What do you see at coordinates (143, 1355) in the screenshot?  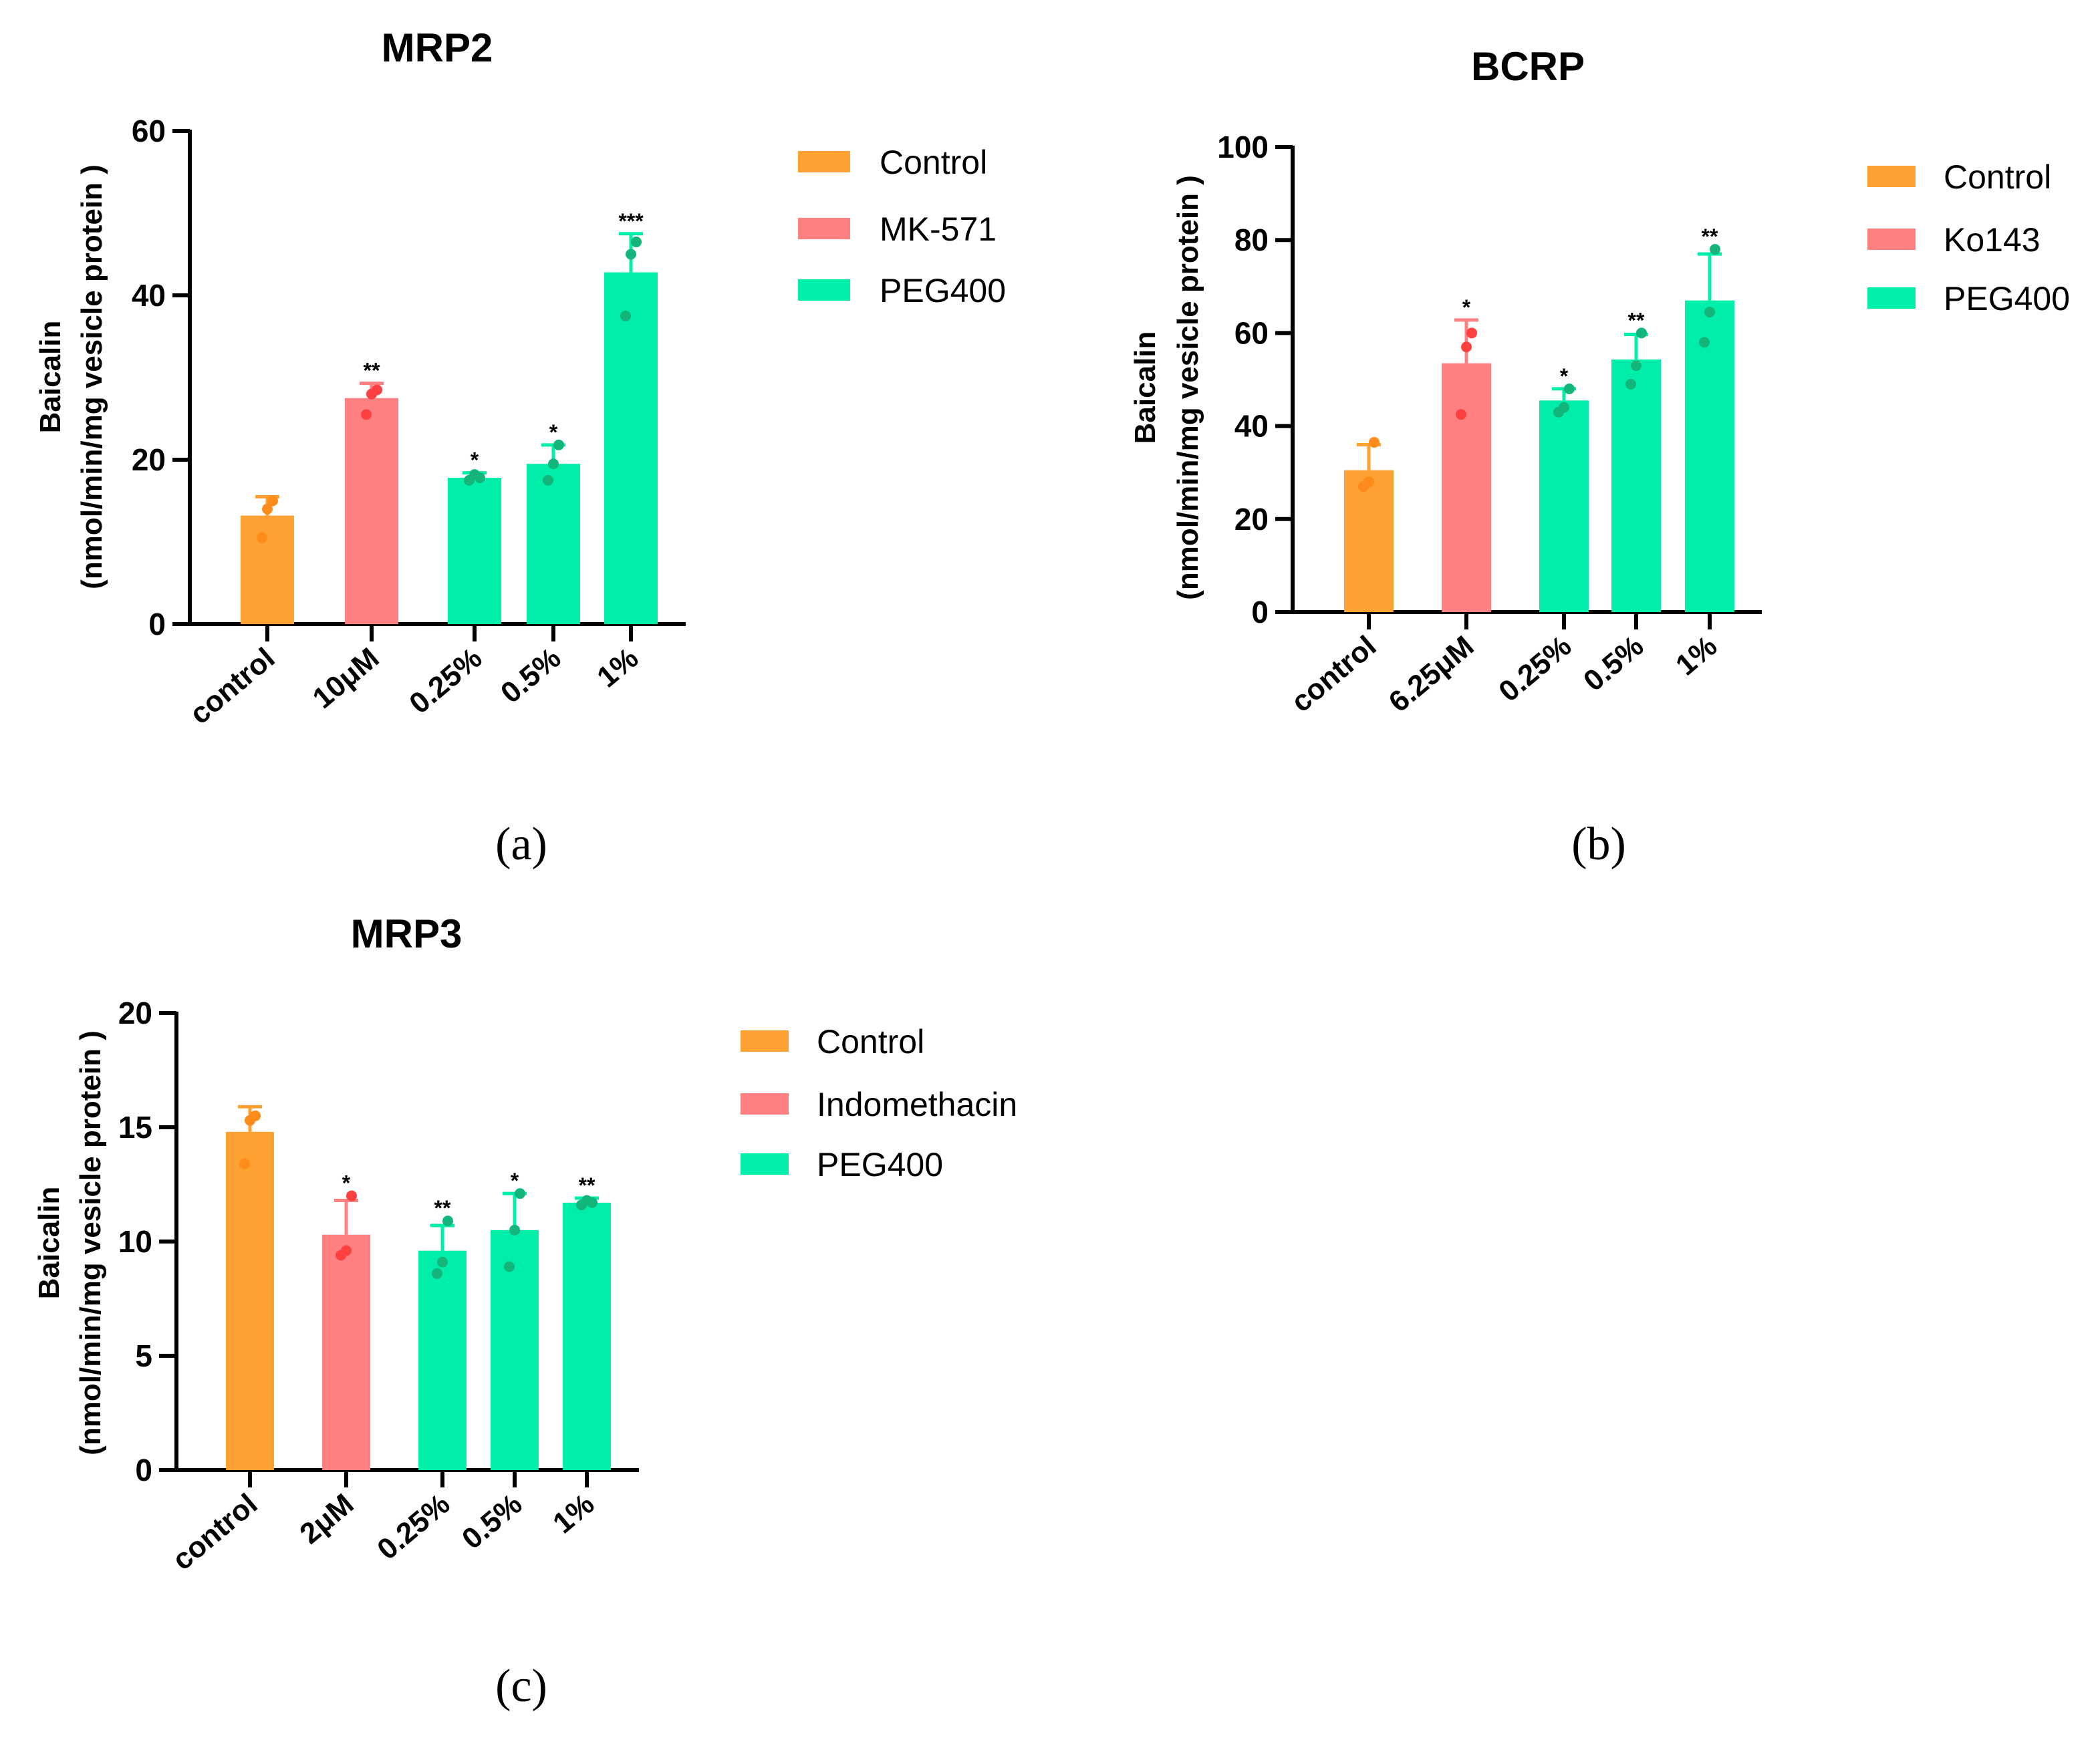 I see `y-tick-label: 5` at bounding box center [143, 1355].